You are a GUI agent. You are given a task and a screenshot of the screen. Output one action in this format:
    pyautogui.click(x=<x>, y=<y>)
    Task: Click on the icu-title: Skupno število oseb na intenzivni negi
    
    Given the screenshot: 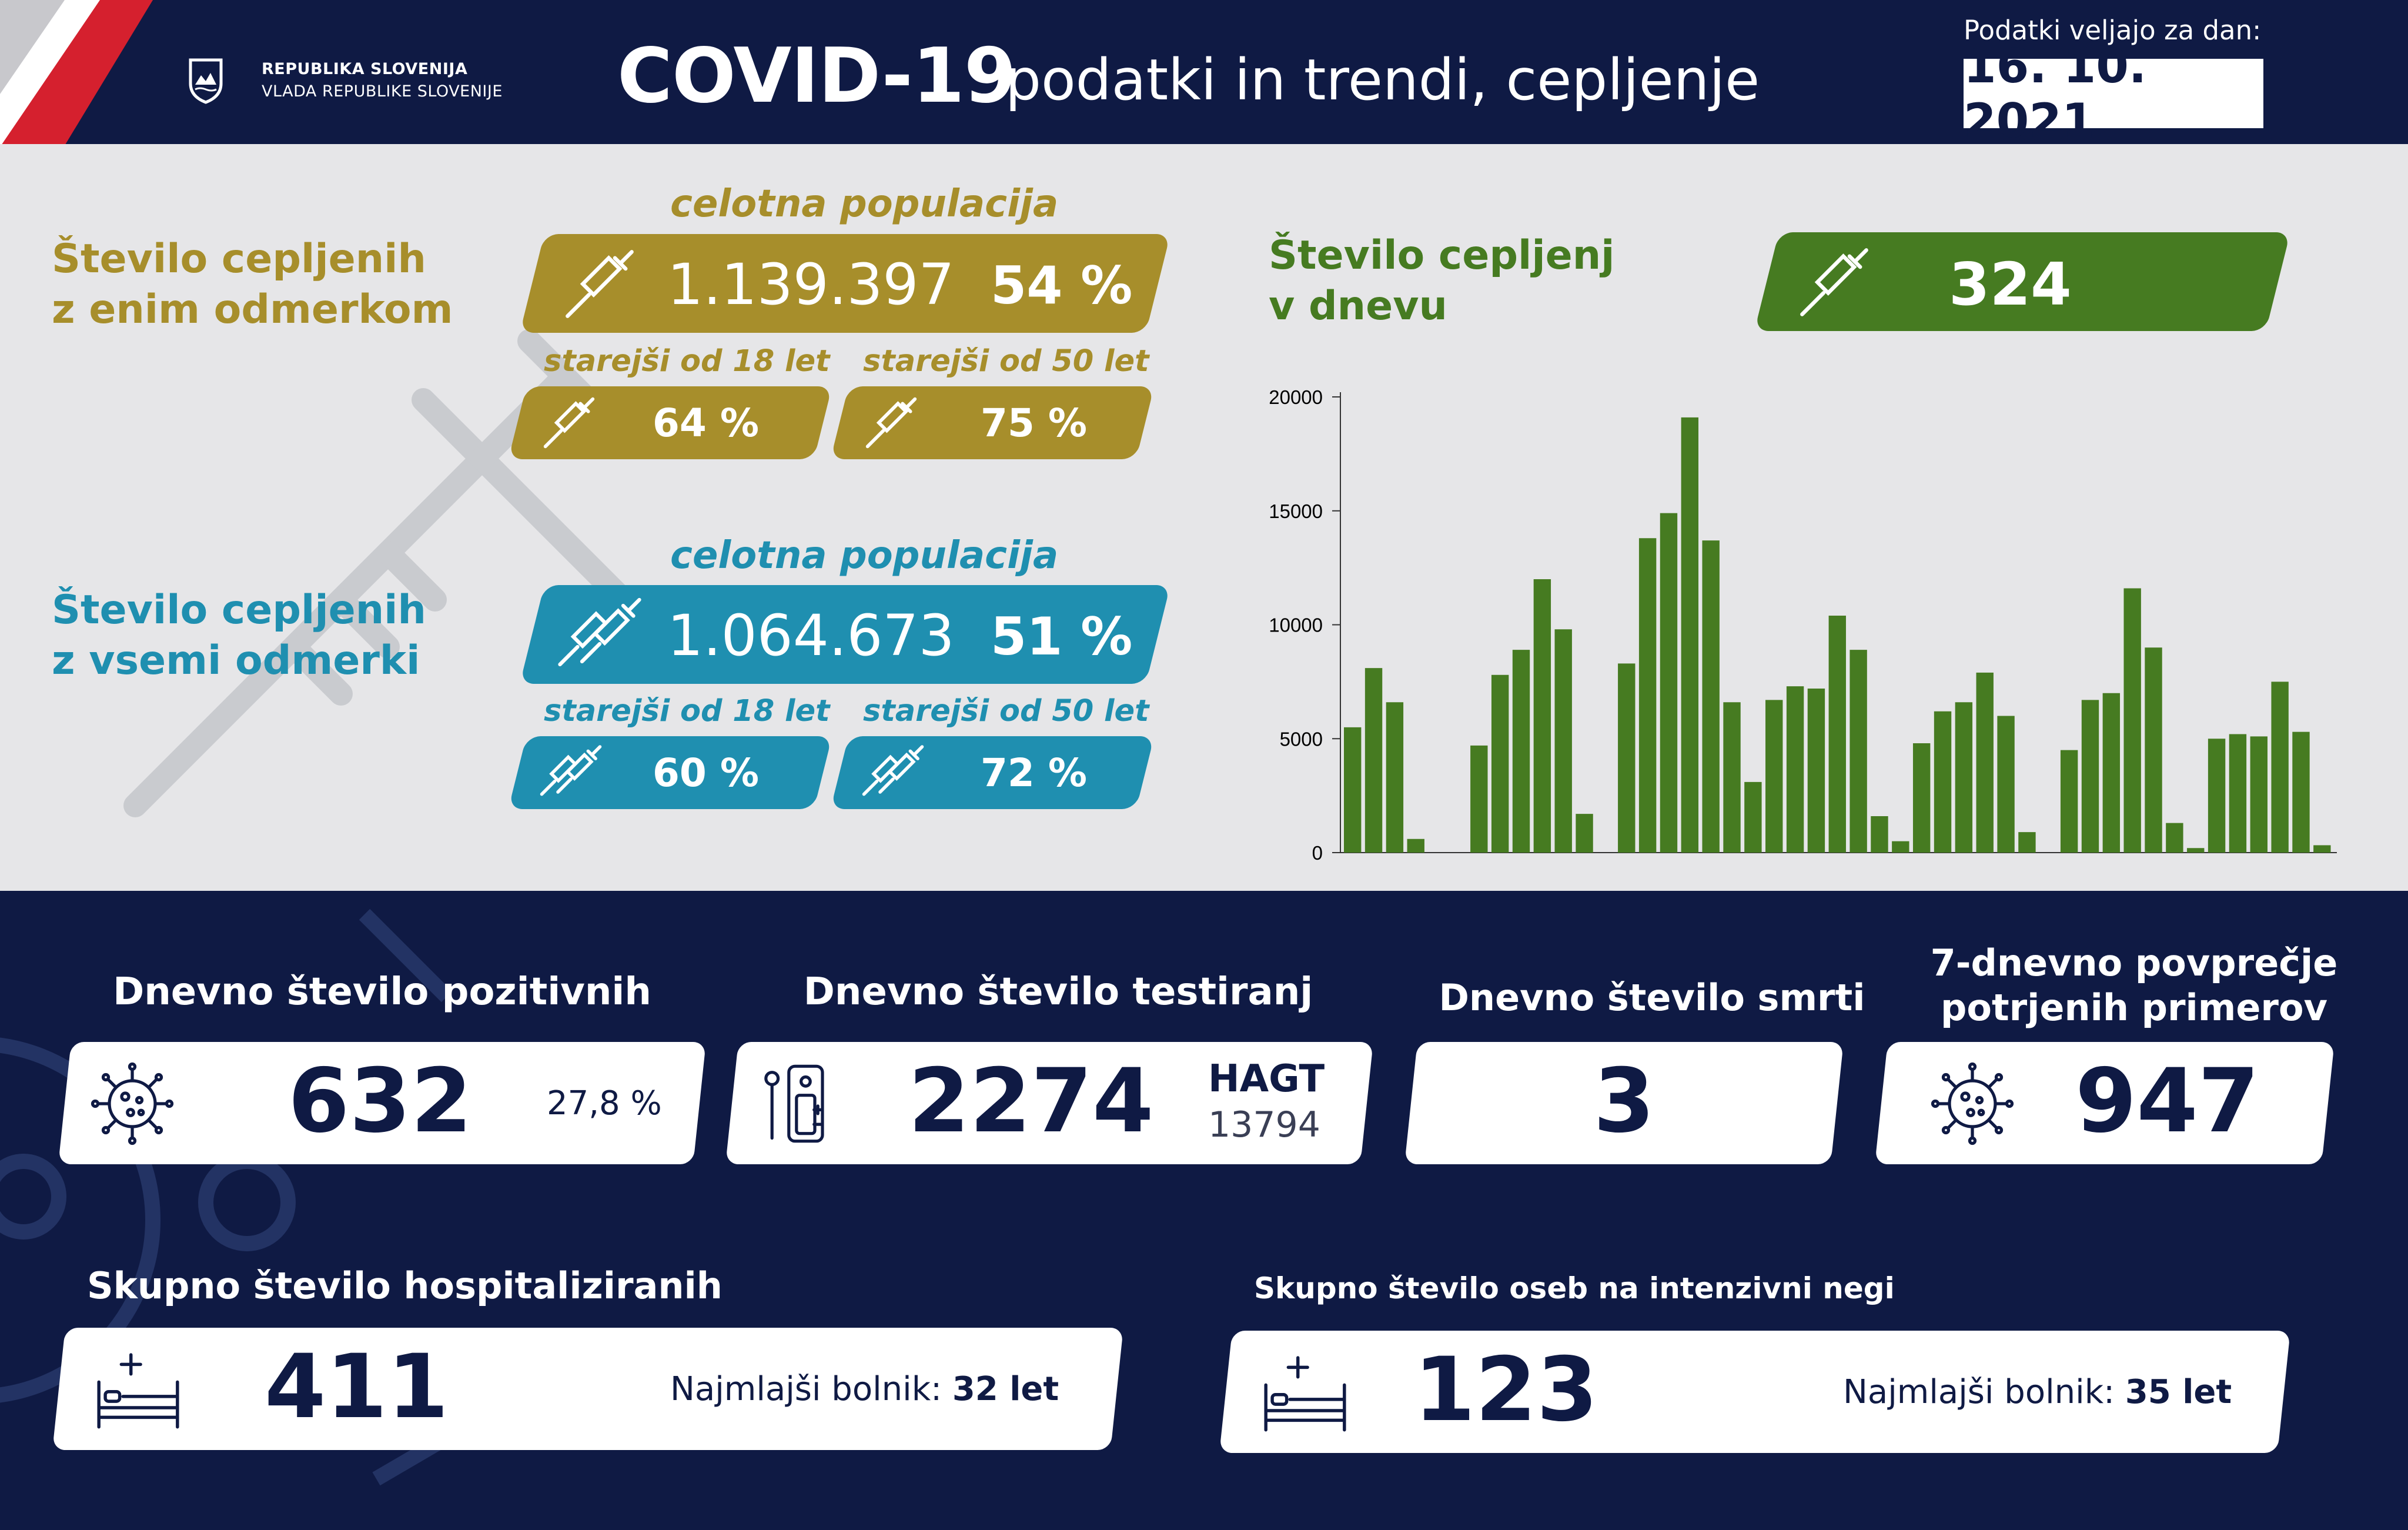 What is the action you would take?
    pyautogui.click(x=1574, y=1288)
    